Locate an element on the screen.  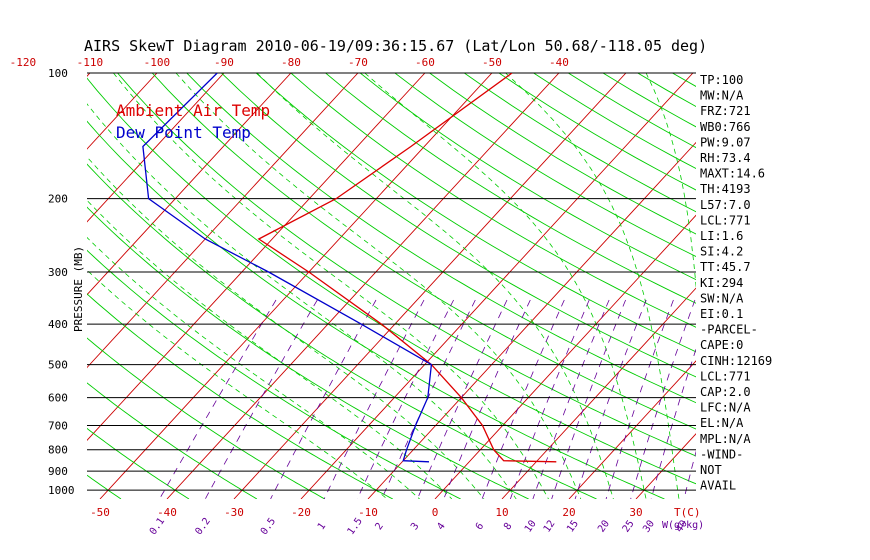
mixing-ratio-tick-label: 0.5 is located at coordinates (268, 526).